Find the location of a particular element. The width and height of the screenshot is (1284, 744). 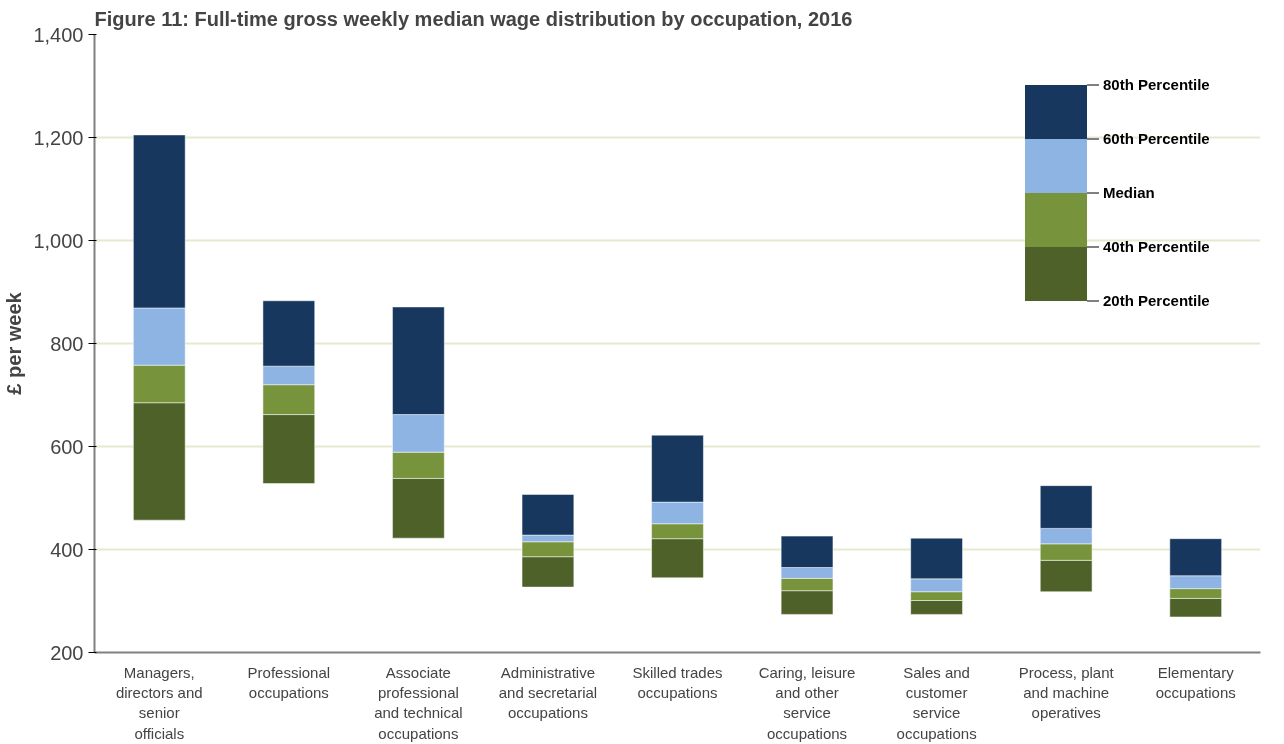

x-tick-label: Skilled trades occupations is located at coordinates (677, 682).